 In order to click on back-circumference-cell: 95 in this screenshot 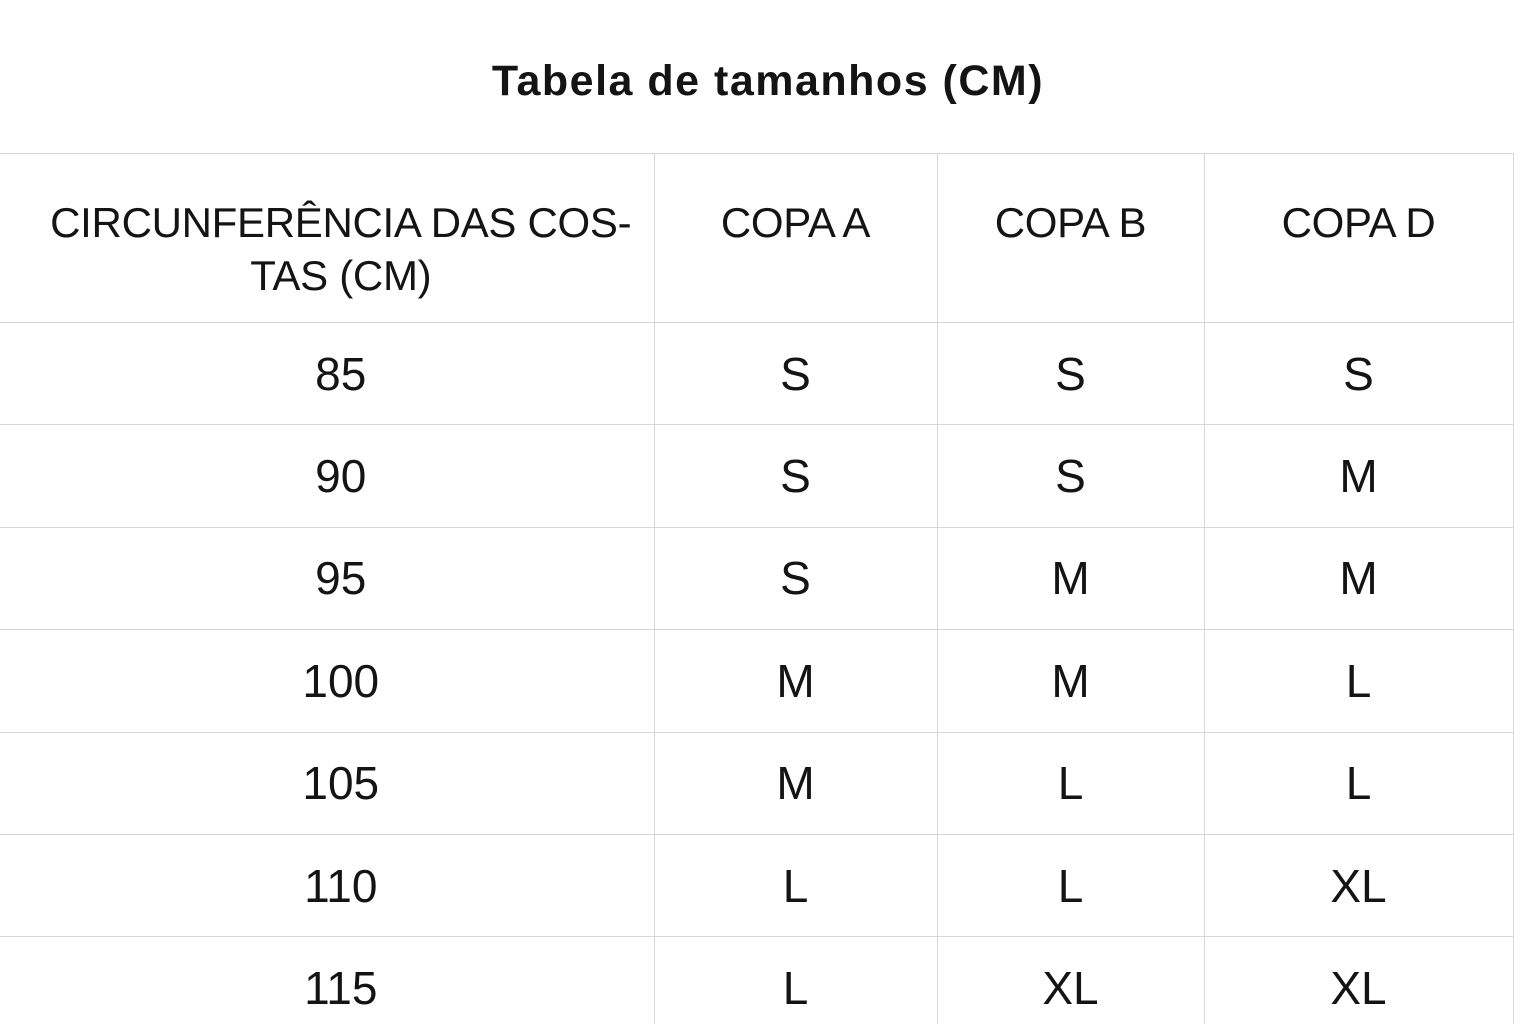, I will do `click(327, 578)`.